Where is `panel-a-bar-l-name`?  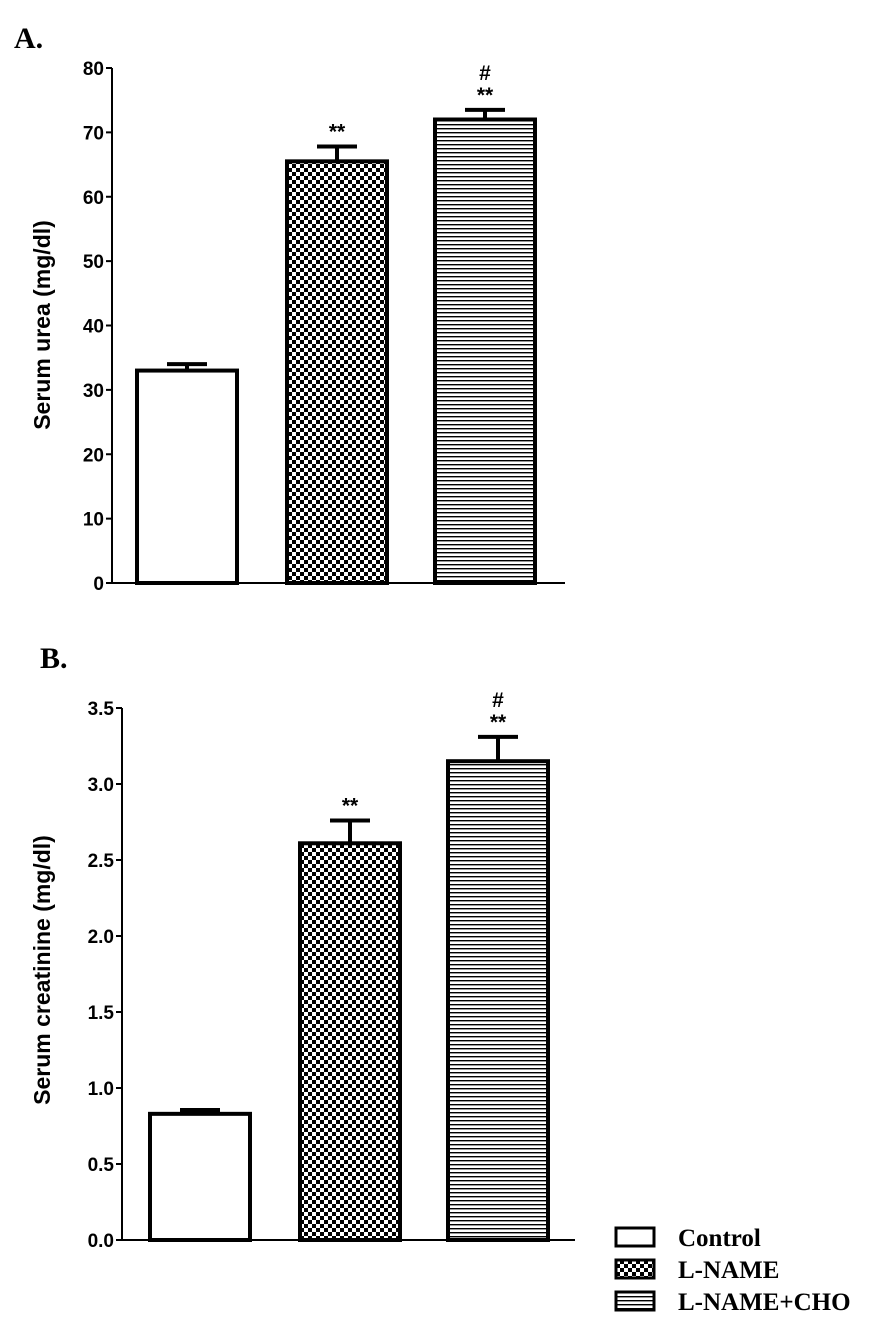 panel-a-bar-l-name is located at coordinates (337, 372).